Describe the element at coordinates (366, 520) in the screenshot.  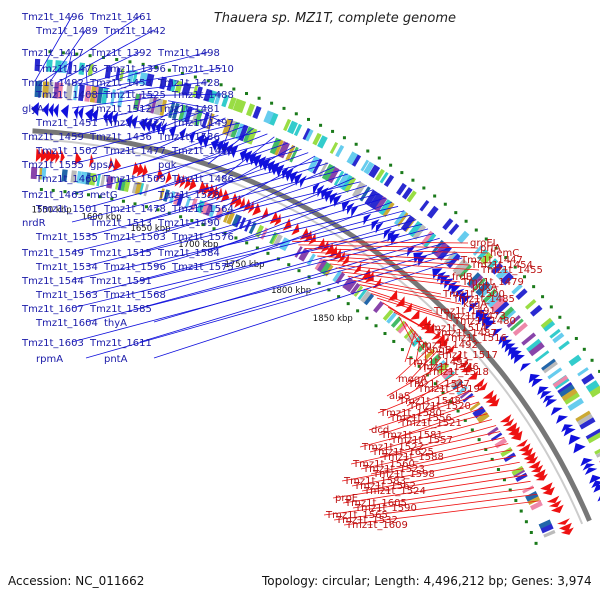
I see `reverse-gene-label: Tmz1t_1532` at that location.